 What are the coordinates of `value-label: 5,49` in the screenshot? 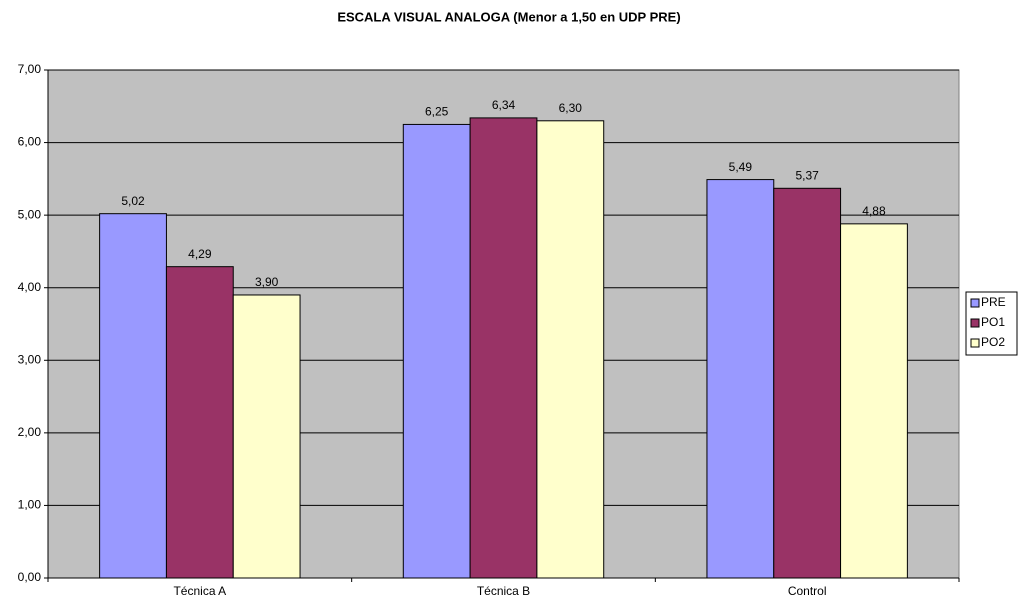 It's located at (741, 167).